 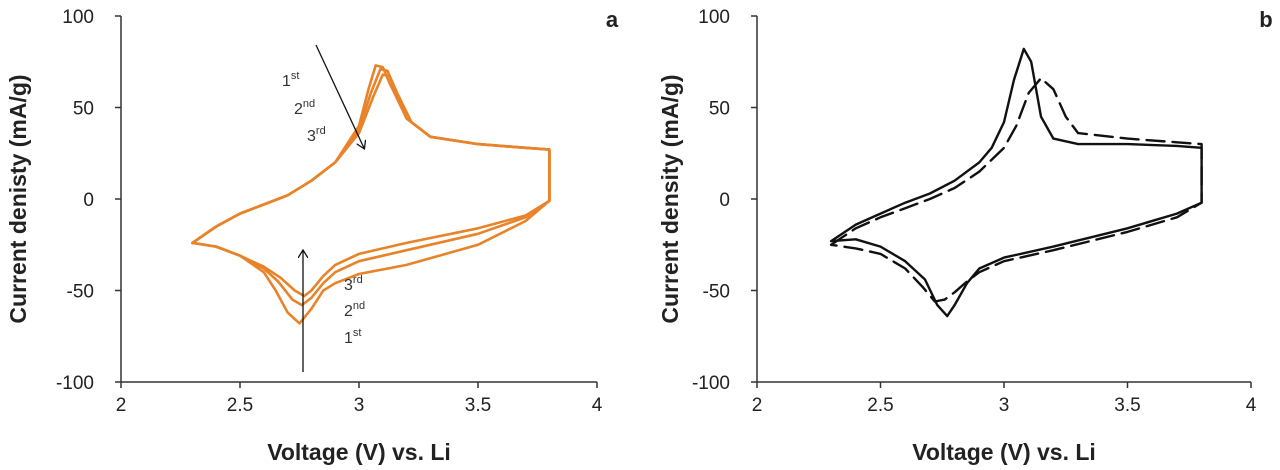 What do you see at coordinates (670, 198) in the screenshot?
I see `y-axis-label: Current density (mA/g)` at bounding box center [670, 198].